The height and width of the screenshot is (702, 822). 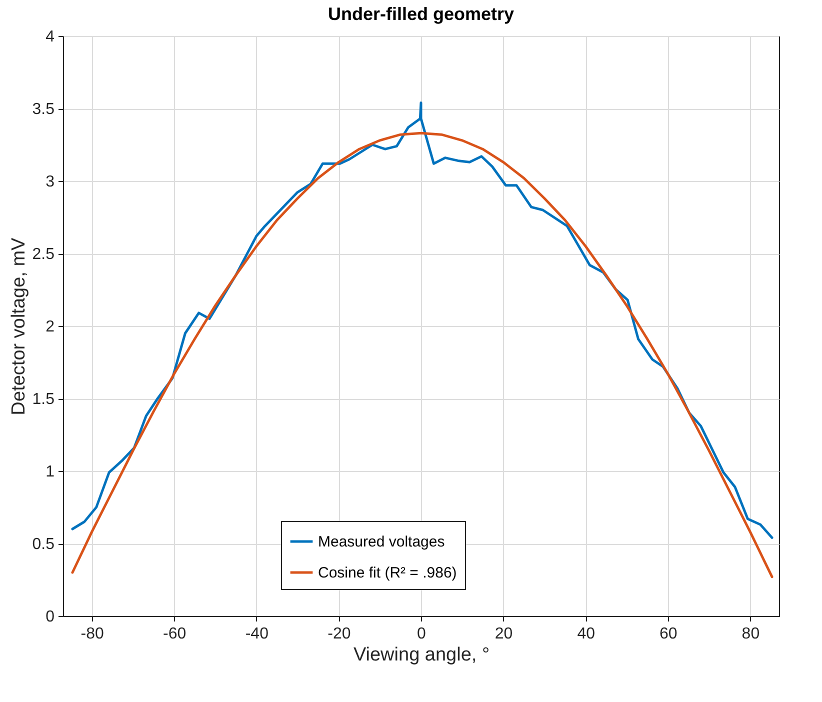 I want to click on x-tick-label: 0, so click(x=421, y=634).